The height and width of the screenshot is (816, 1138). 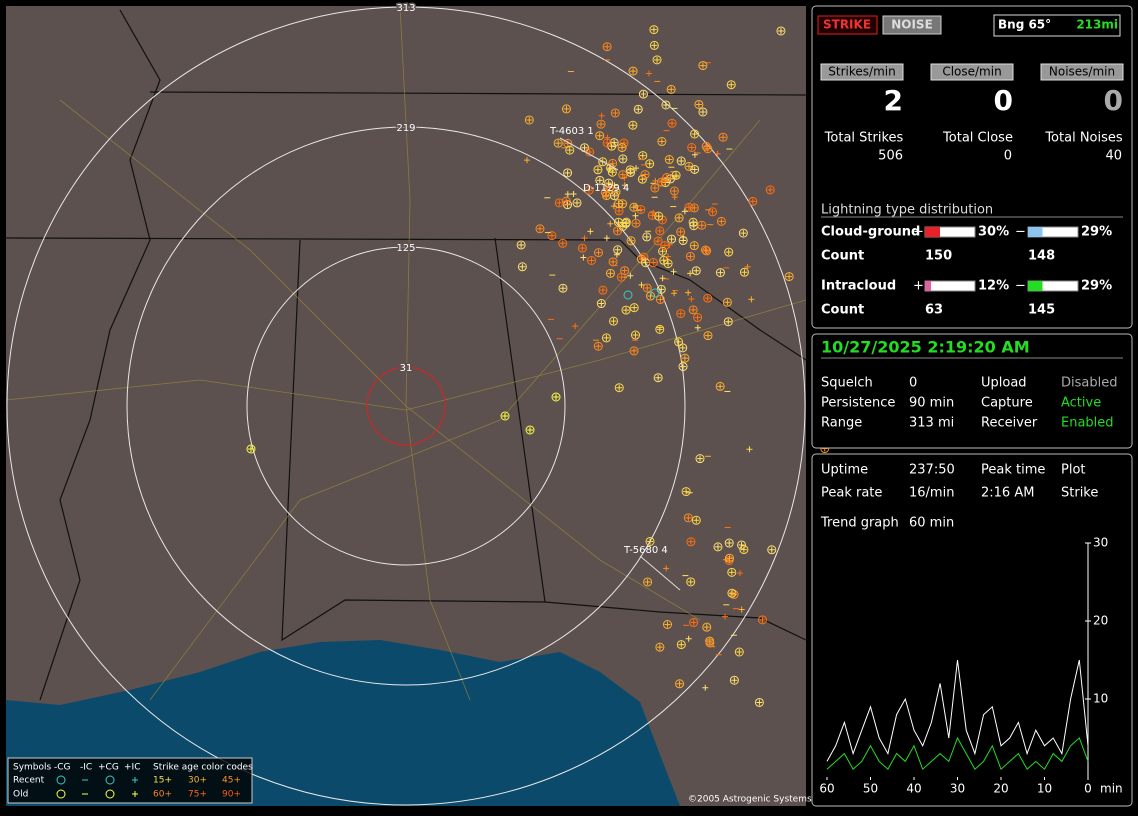 What do you see at coordinates (890, 156) in the screenshot?
I see `total-value: 506` at bounding box center [890, 156].